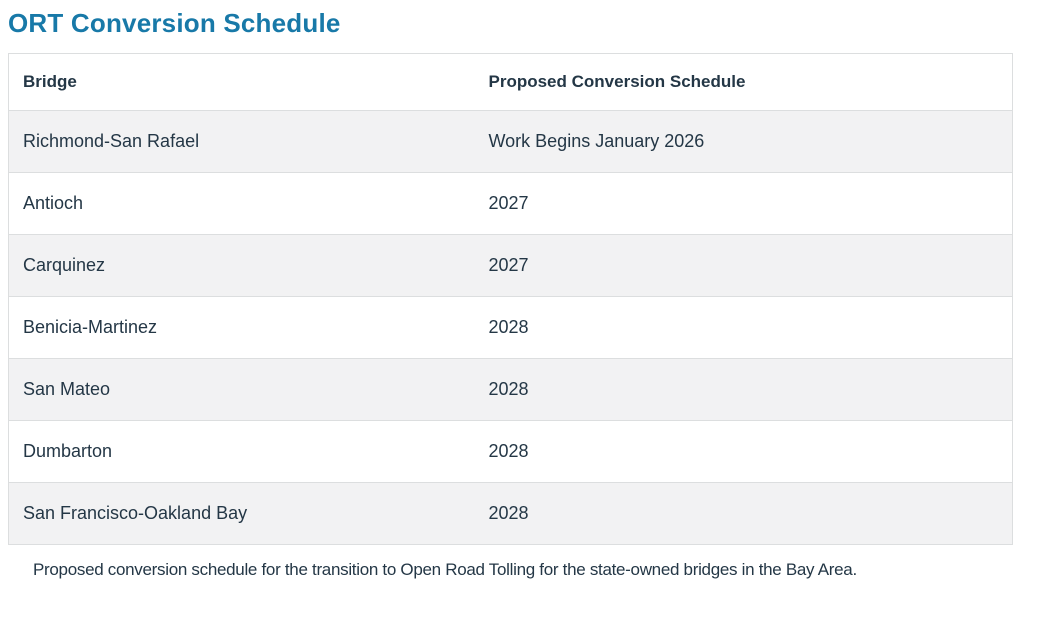  I want to click on page-title: ORT Conversion Schedule, so click(174, 23).